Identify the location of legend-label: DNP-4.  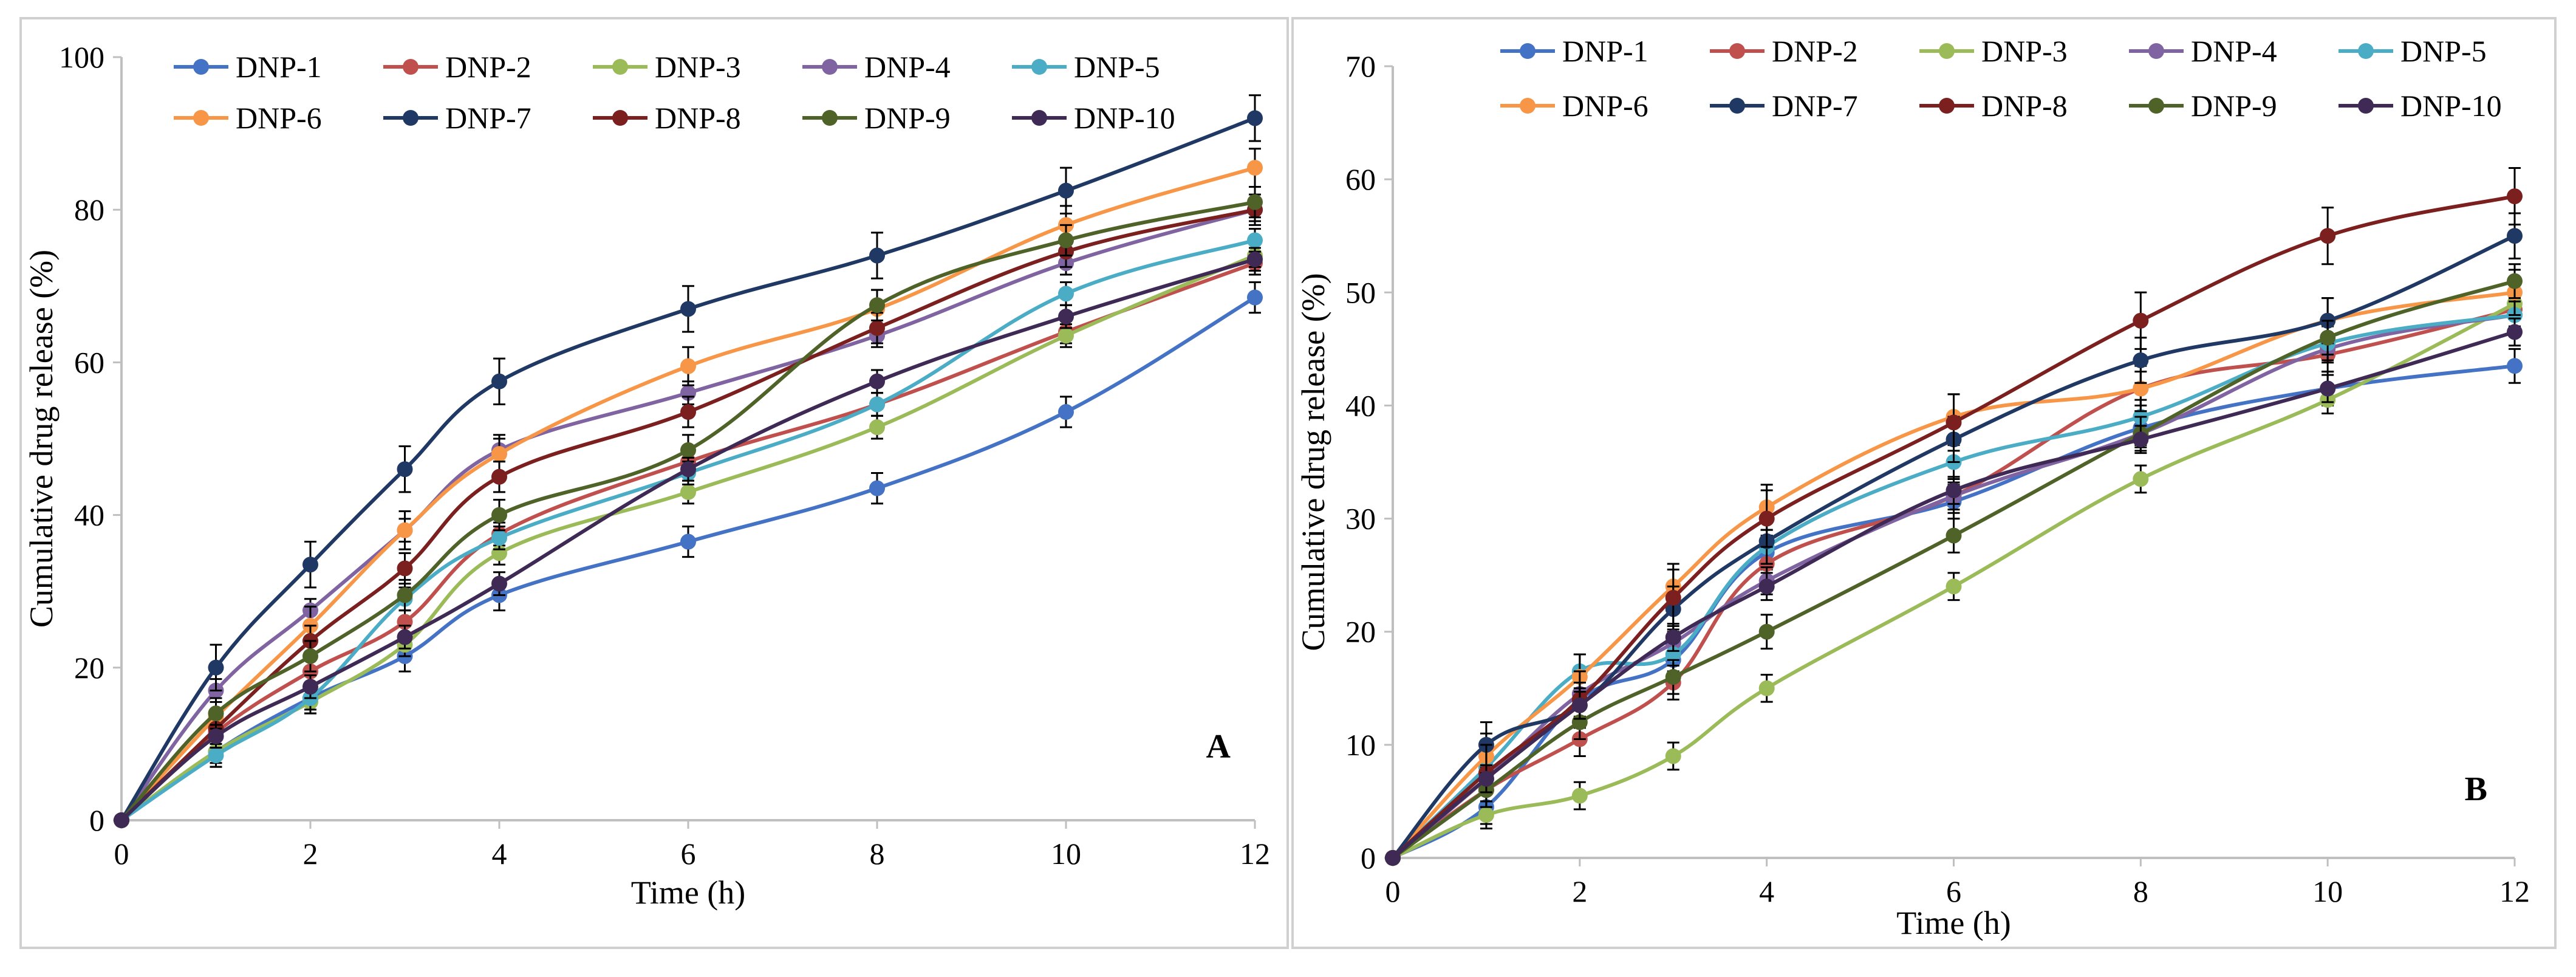
(2234, 51).